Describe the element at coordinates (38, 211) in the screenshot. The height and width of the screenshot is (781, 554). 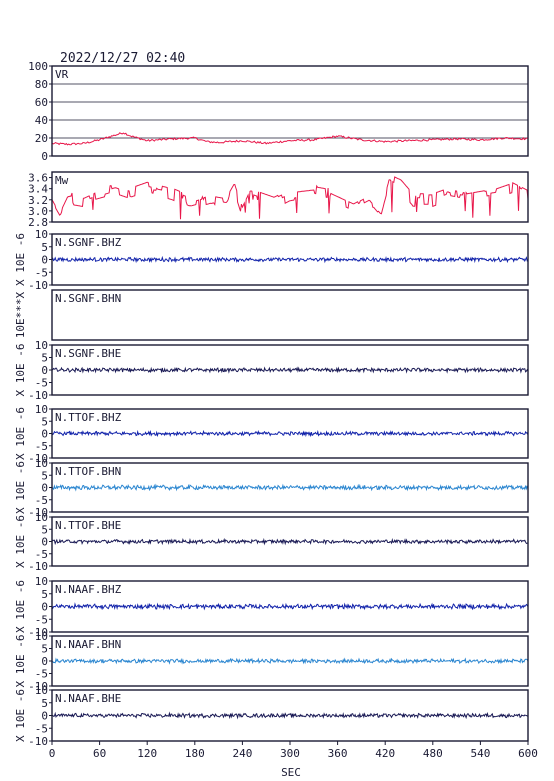
I see `y-tick-label: 3.0` at that location.